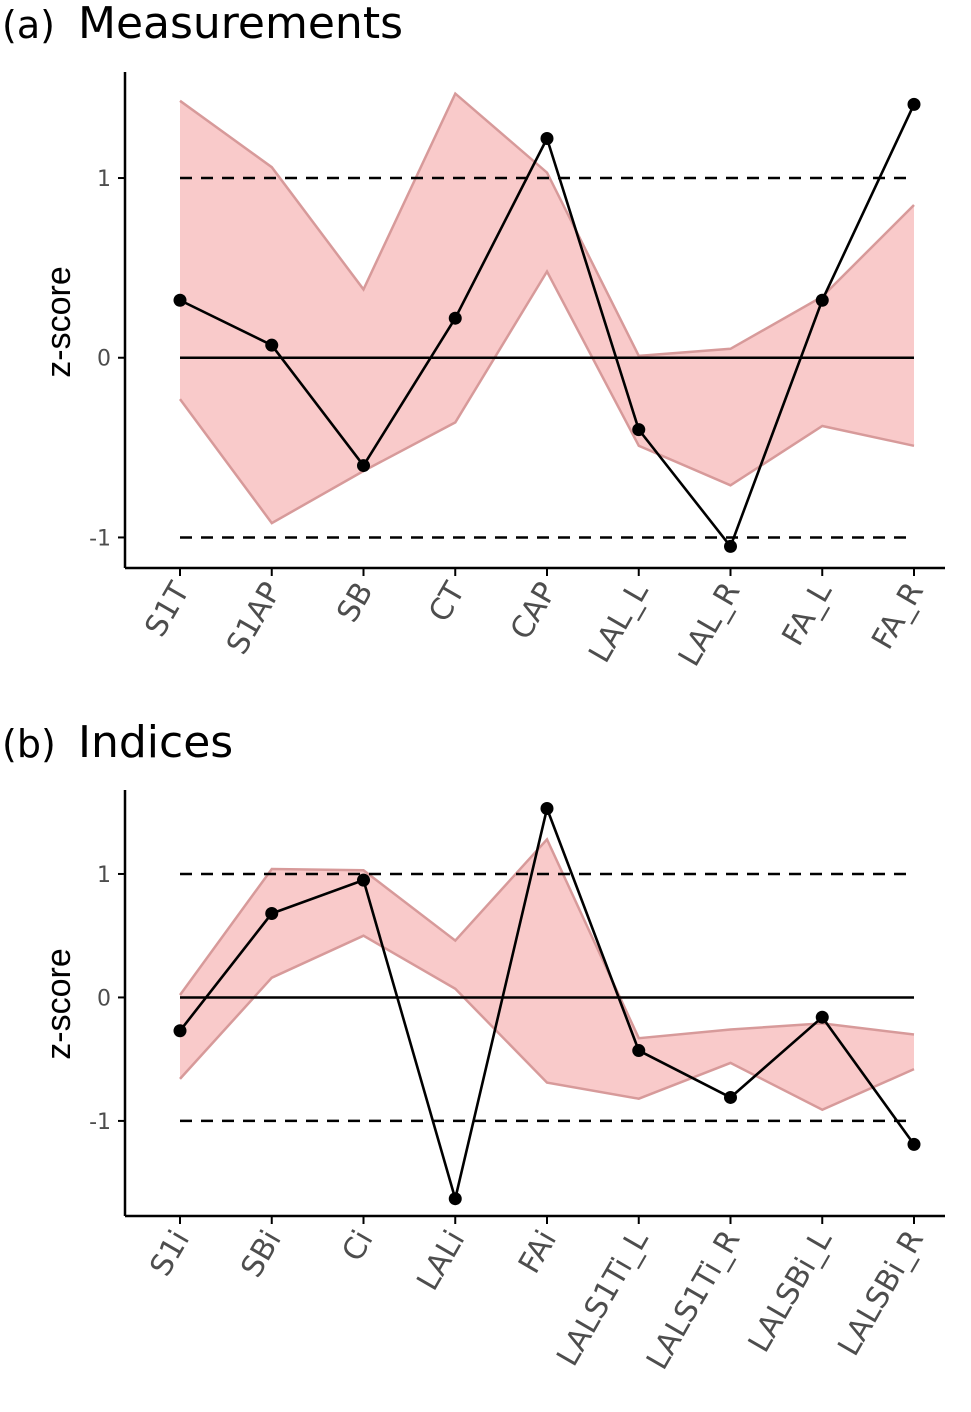 The height and width of the screenshot is (1412, 971). I want to click on panel-b-band-upper-edge, so click(546, 938).